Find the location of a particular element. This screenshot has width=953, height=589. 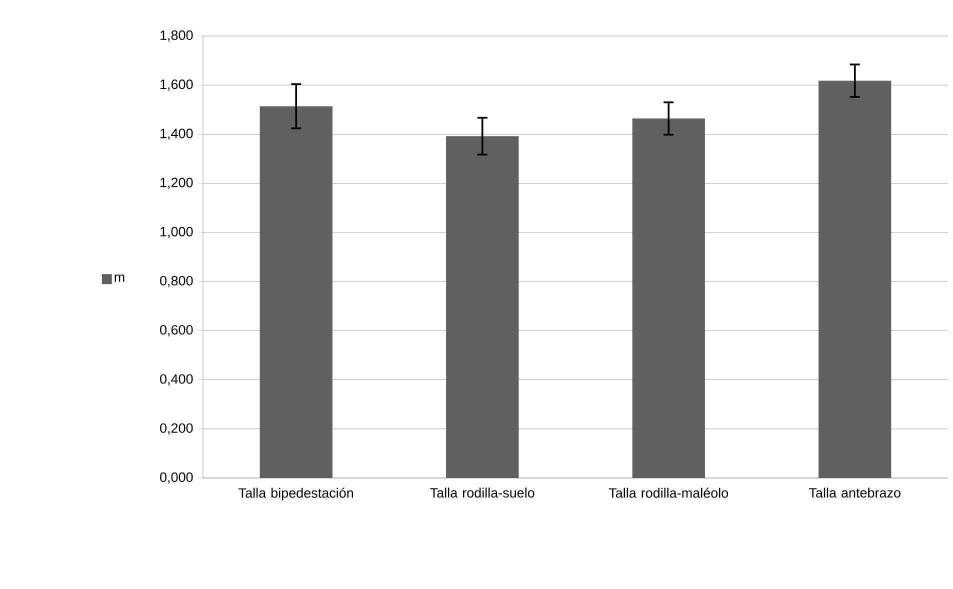

y-tick-label: 1,200 is located at coordinates (176, 183).